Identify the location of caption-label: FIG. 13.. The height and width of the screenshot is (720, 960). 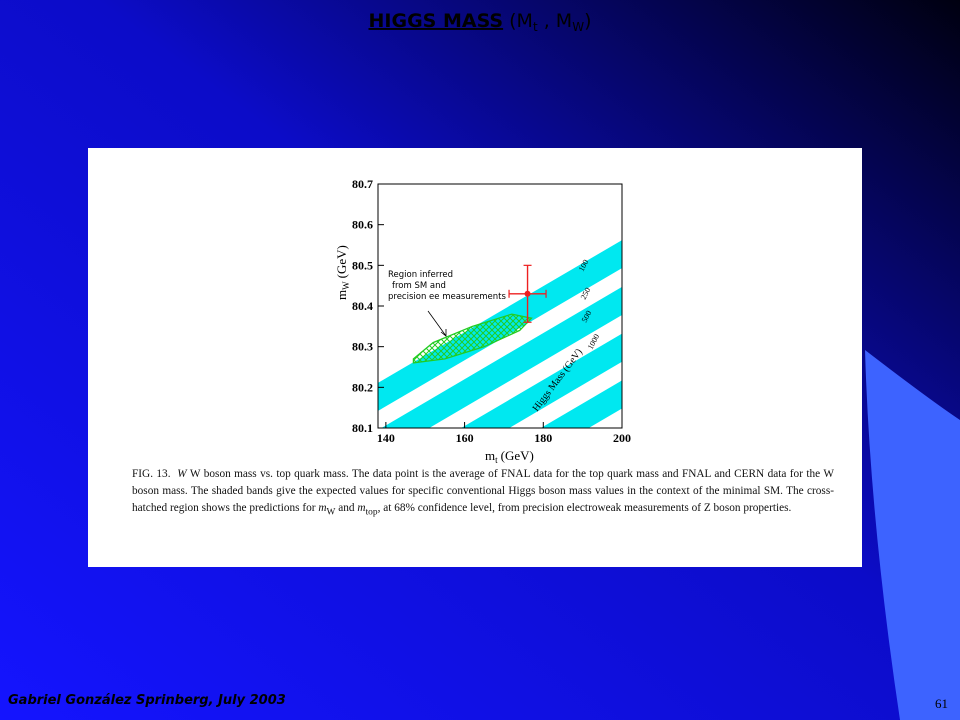
(151, 474).